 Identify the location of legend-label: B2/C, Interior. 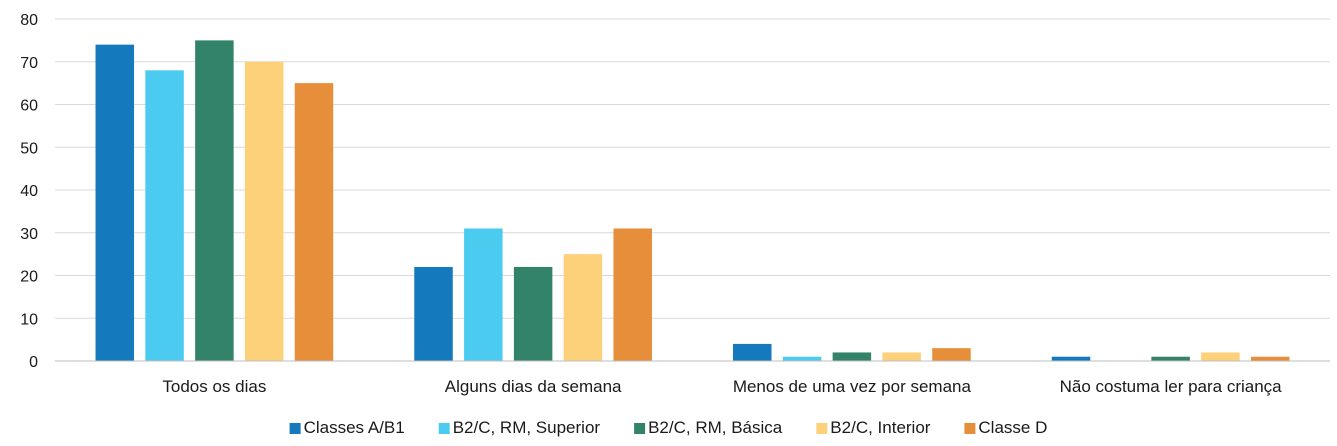
(880, 427).